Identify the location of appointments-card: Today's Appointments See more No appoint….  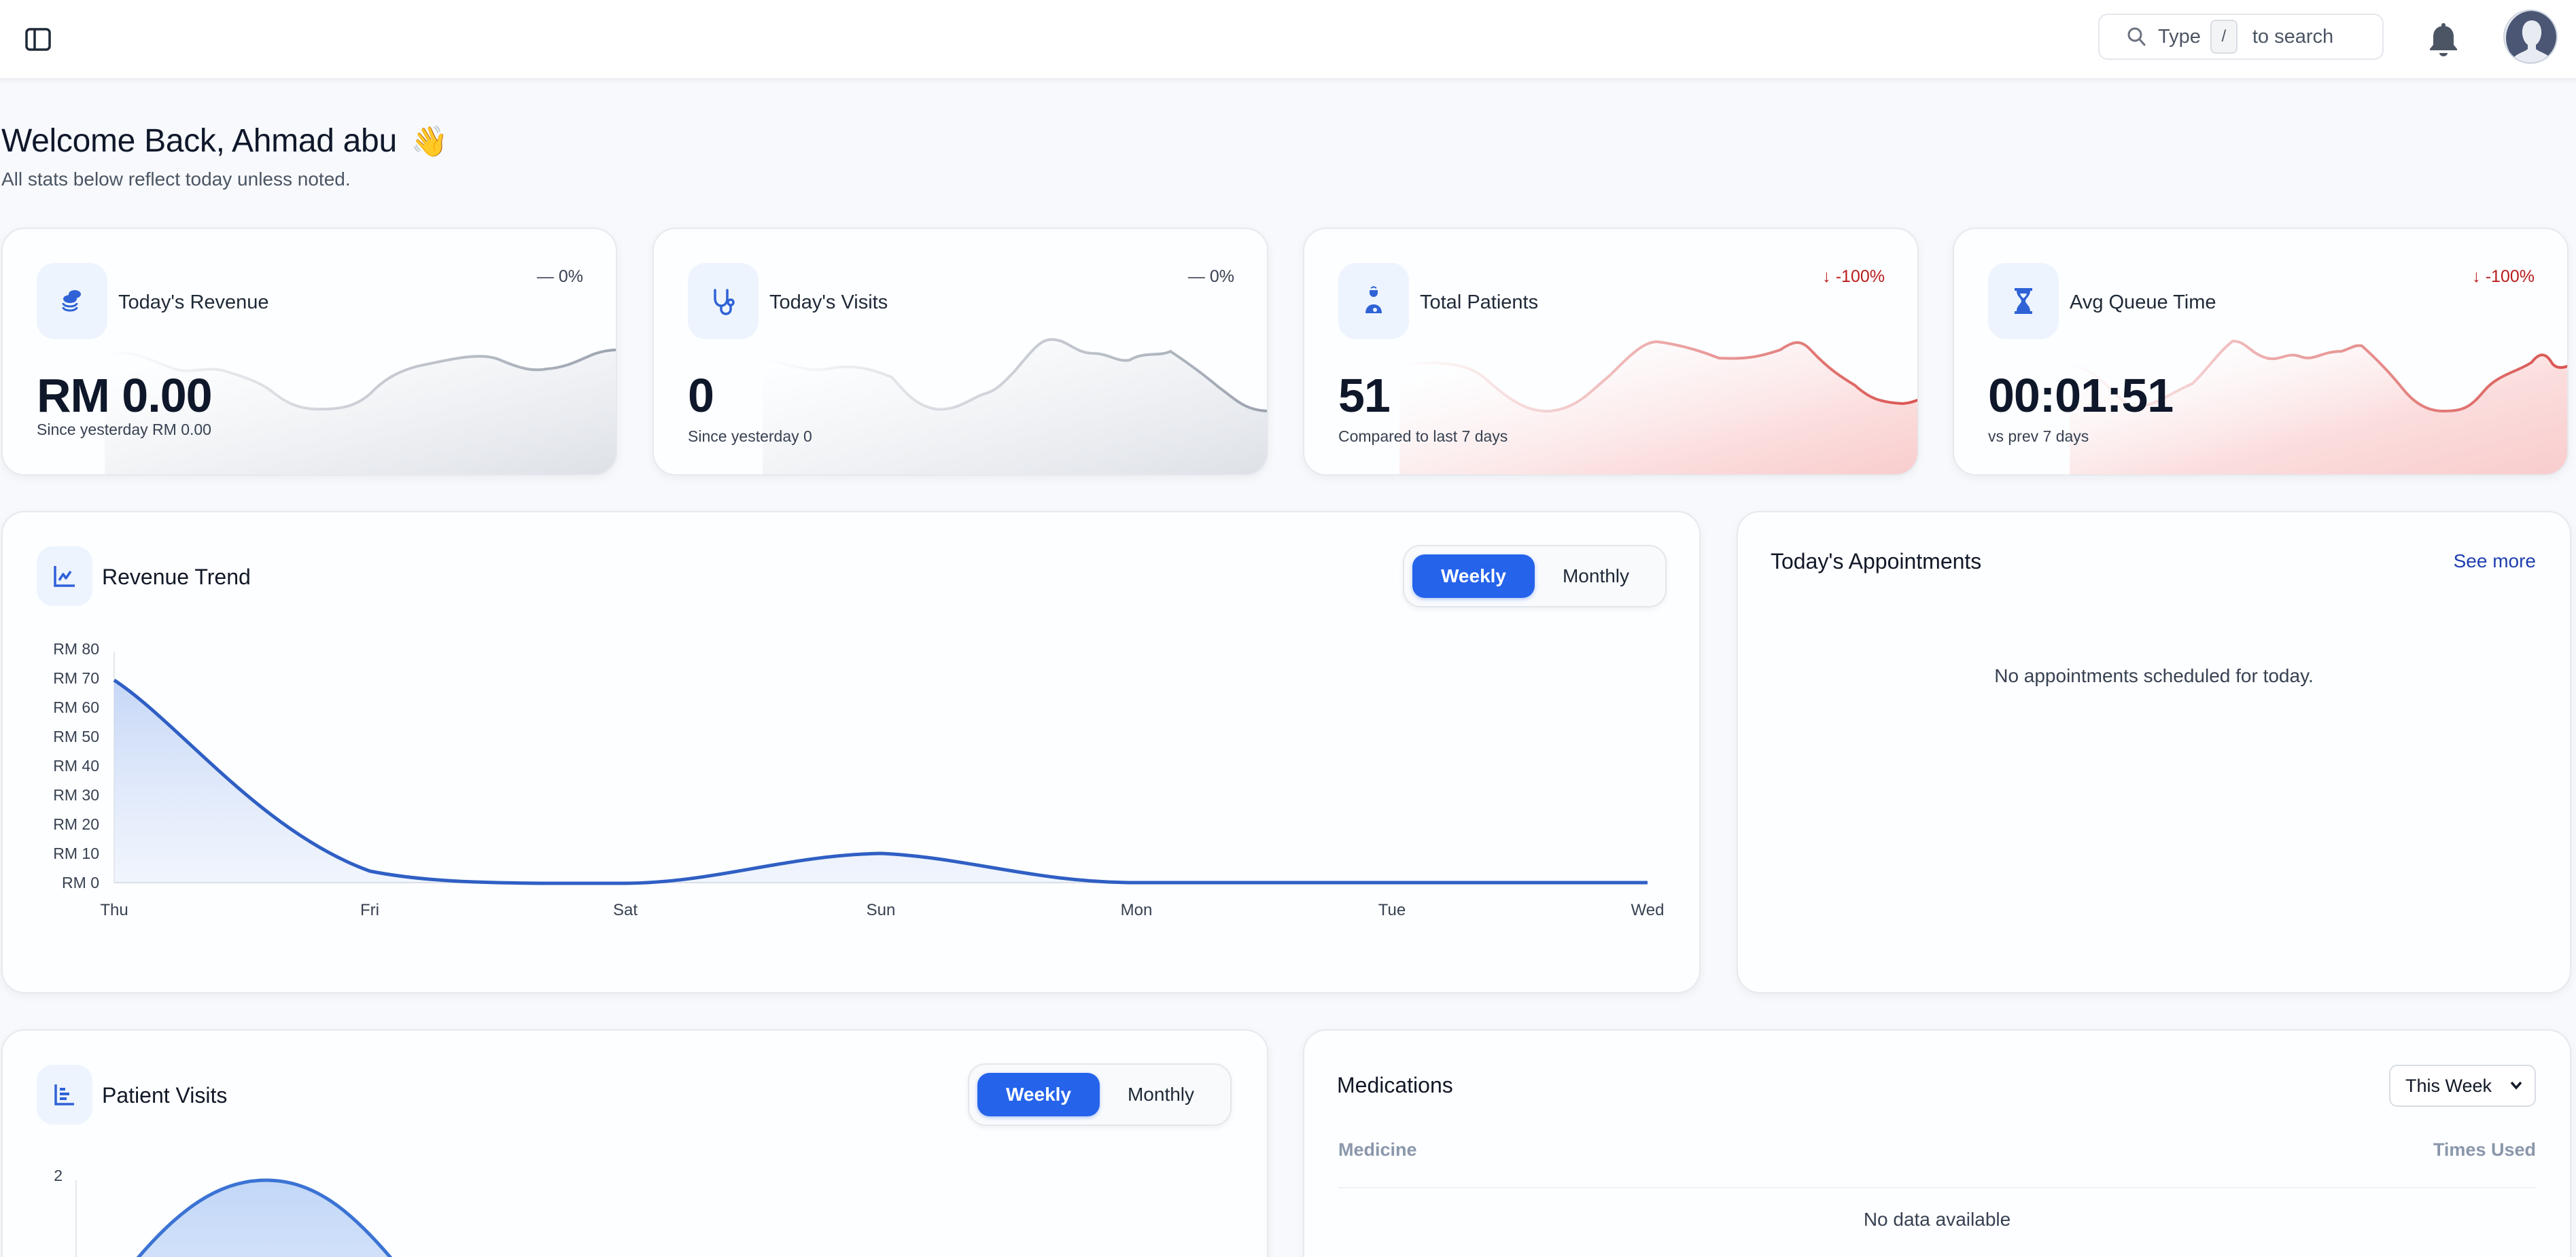
(2154, 752).